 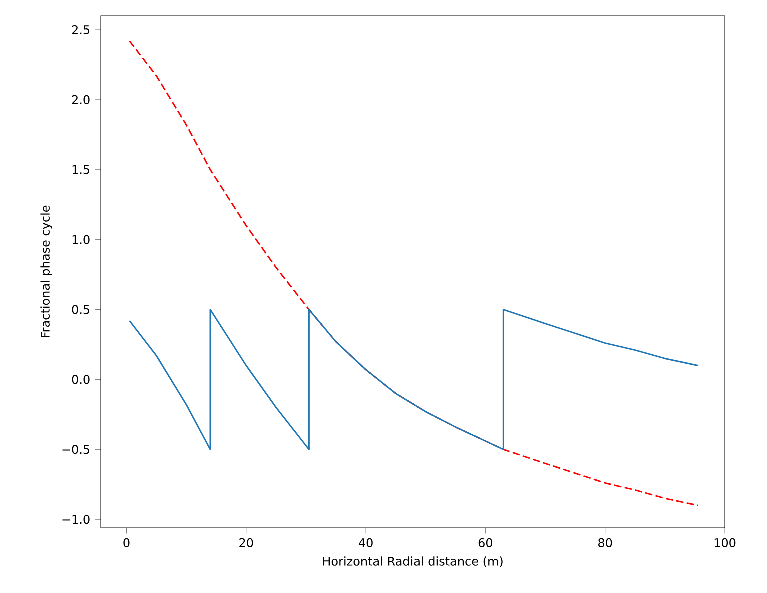 I want to click on y-axis-title: Fractional phase cycle, so click(x=46, y=272).